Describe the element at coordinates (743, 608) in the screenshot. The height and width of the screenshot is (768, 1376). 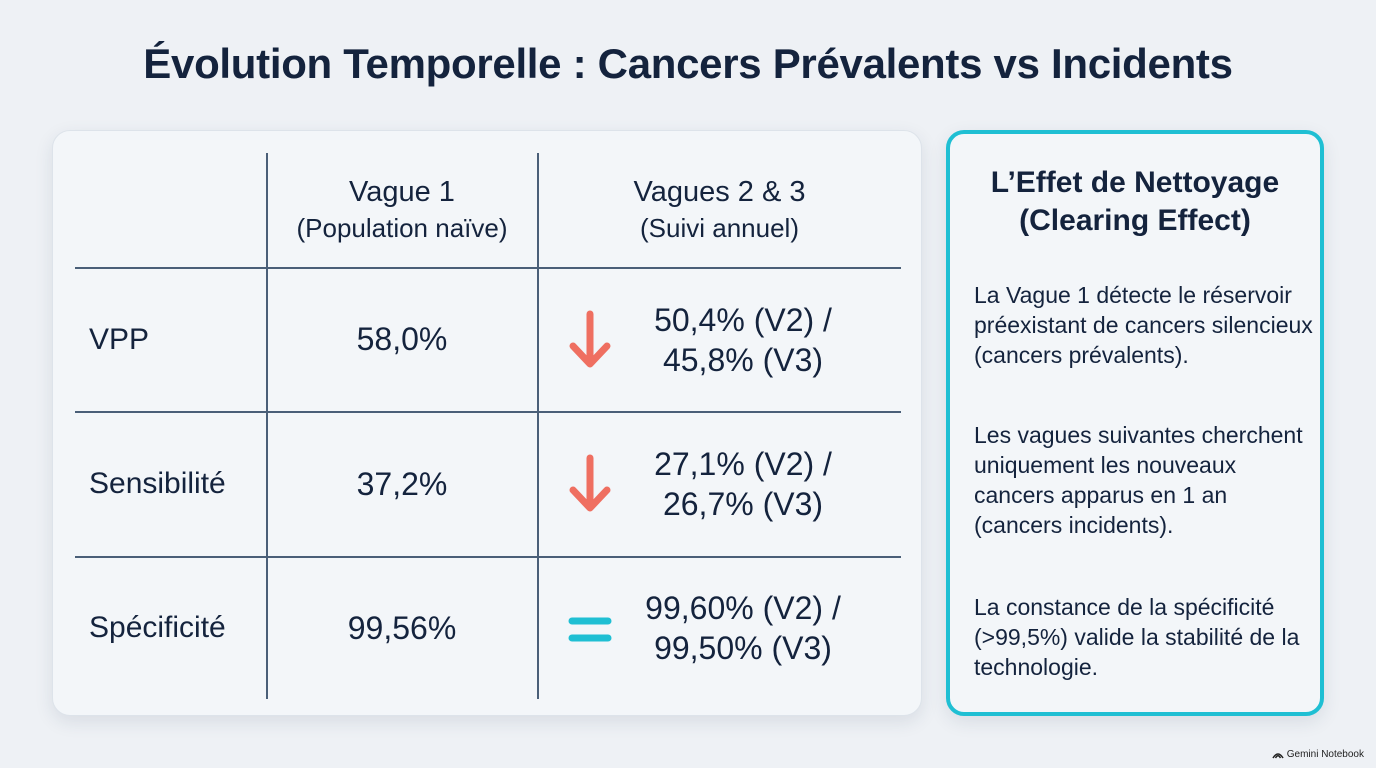
I see `row-specificity-wave23-line1: 99,60% (V2) /` at that location.